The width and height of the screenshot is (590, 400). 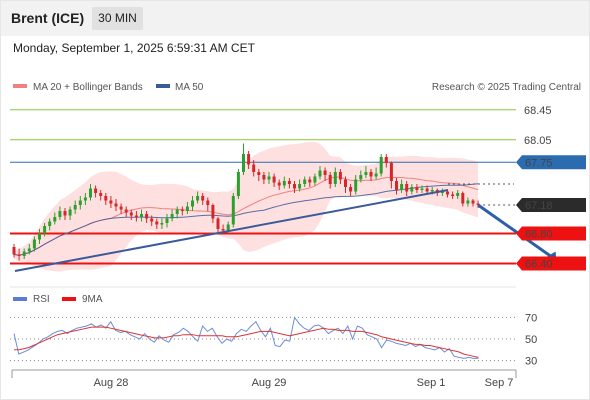 What do you see at coordinates (189, 87) in the screenshot?
I see `ma50-legend-label: MA 50` at bounding box center [189, 87].